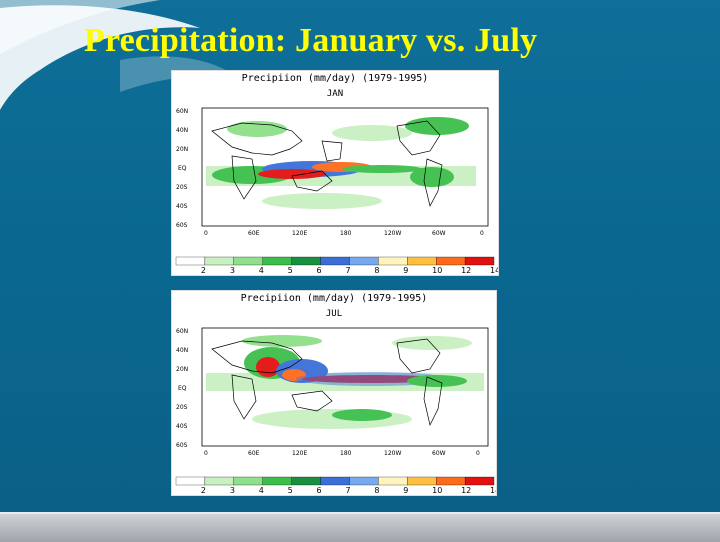 The width and height of the screenshot is (720, 542). I want to click on slide-title: Precipitation: January vs. July, so click(311, 40).